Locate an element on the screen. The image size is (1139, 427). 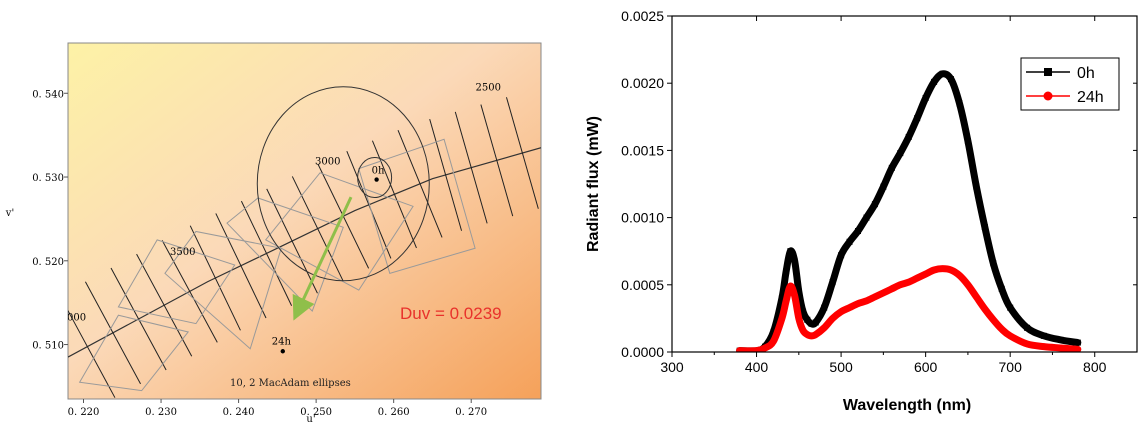
macadam-ellipse-10-step is located at coordinates (343, 184).